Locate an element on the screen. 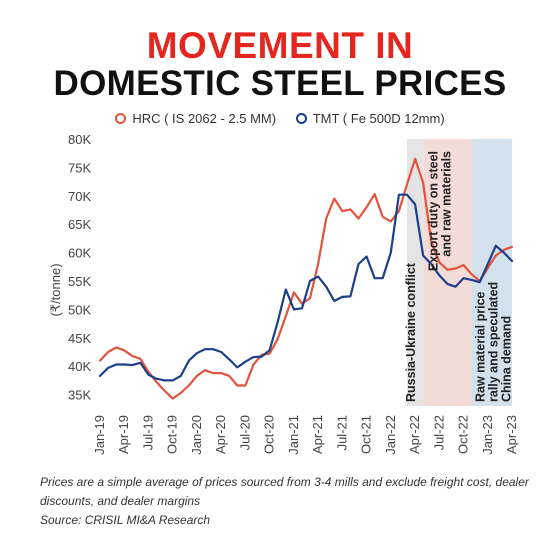 This screenshot has width=560, height=560. legend-item-tmt: TMT ( Fe 500D 12mm) is located at coordinates (370, 118).